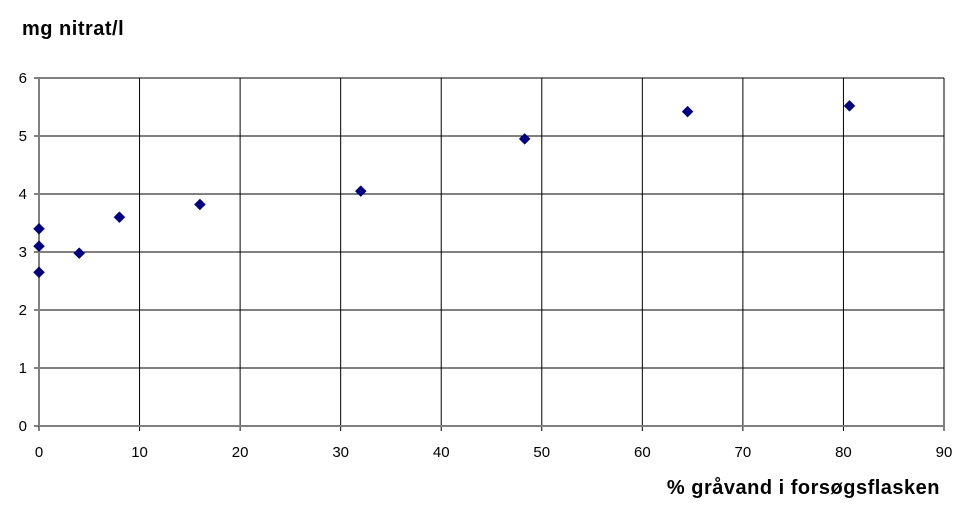 The width and height of the screenshot is (958, 506). I want to click on x-tick-label: 20, so click(240, 452).